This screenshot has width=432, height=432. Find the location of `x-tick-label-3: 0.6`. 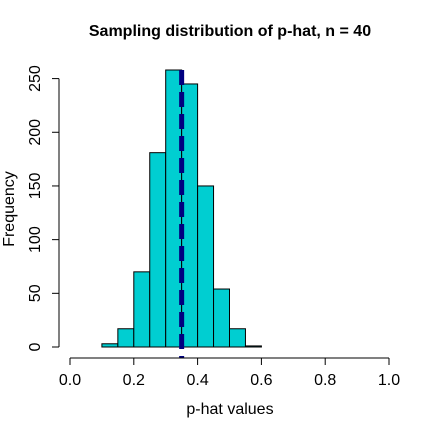

x-tick-label-3: 0.6 is located at coordinates (261, 380).